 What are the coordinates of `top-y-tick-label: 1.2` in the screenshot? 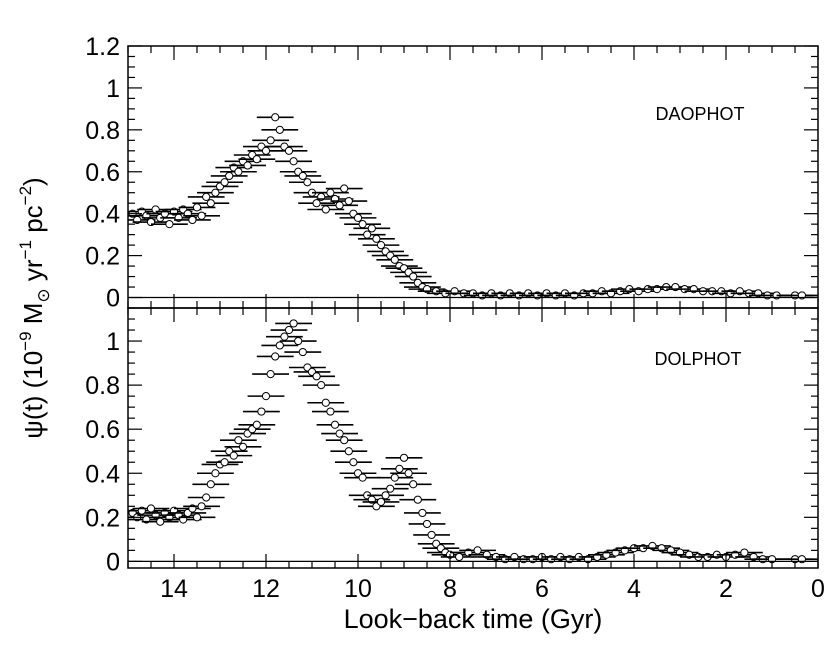 It's located at (102, 47).